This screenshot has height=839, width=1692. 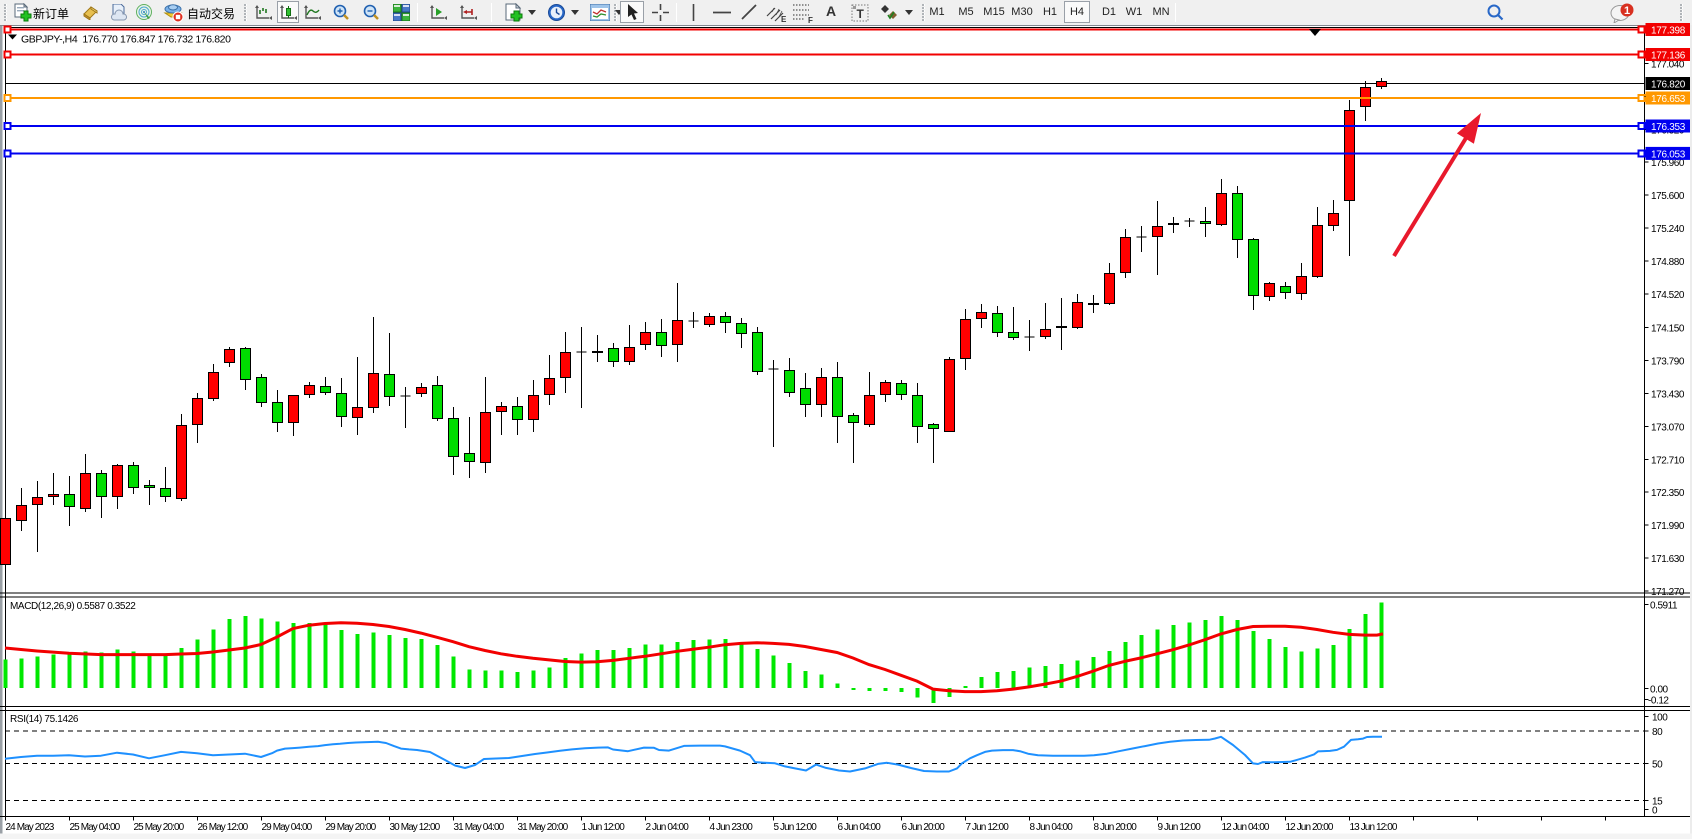 I want to click on svg-text: -0.12, so click(x=1658, y=700).